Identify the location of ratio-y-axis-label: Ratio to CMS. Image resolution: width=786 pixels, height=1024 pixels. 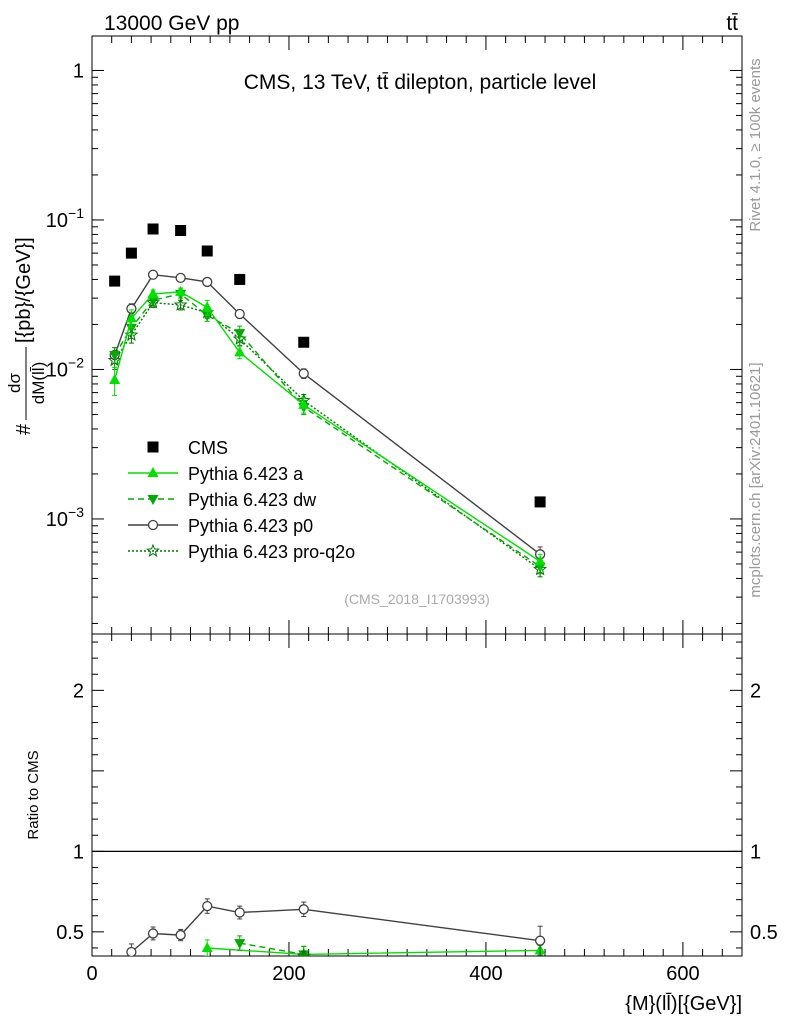
(33, 794).